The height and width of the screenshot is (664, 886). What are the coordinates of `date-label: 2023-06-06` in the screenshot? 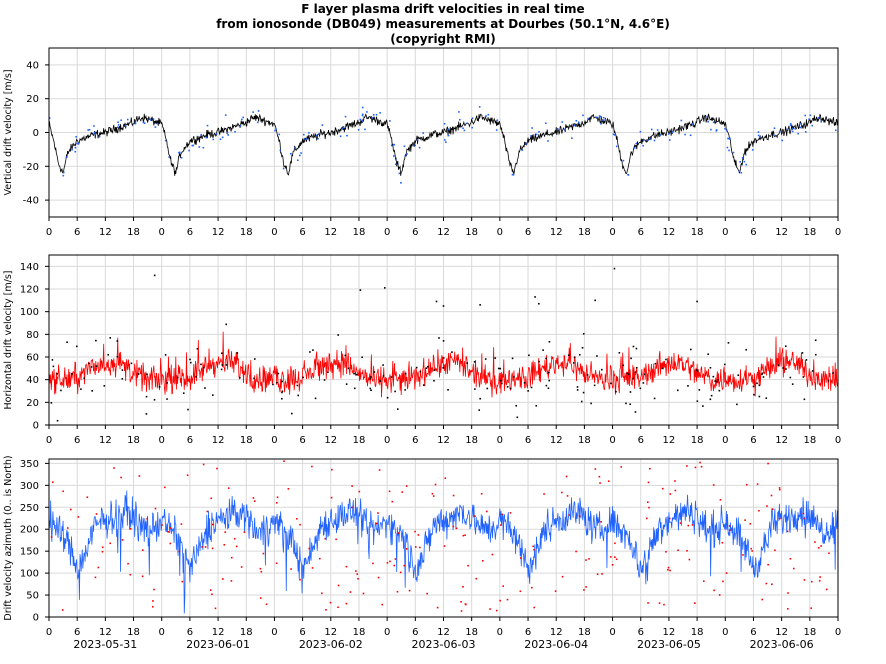 It's located at (782, 644).